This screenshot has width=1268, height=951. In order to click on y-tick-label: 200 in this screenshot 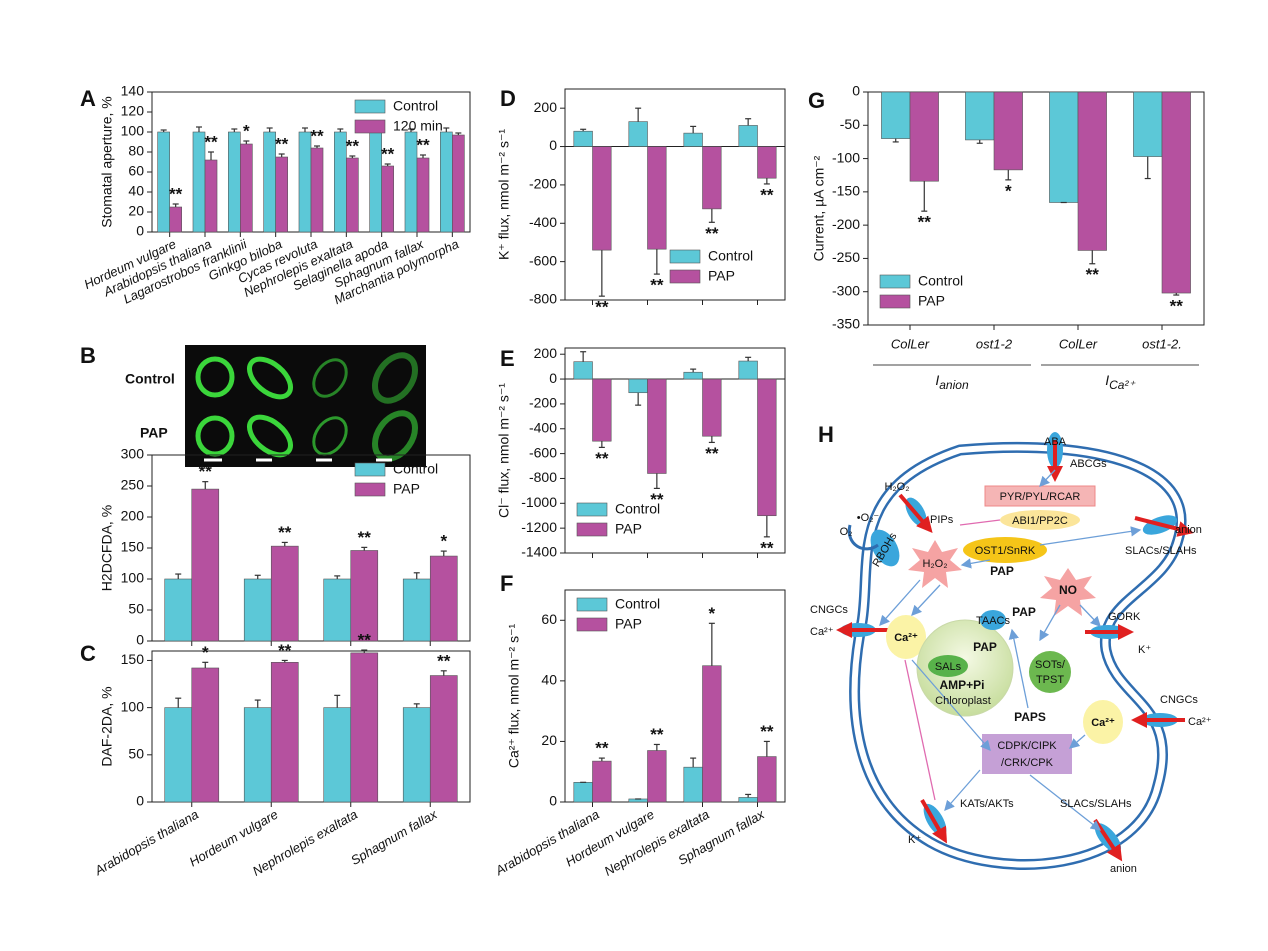, I will do `click(546, 107)`.